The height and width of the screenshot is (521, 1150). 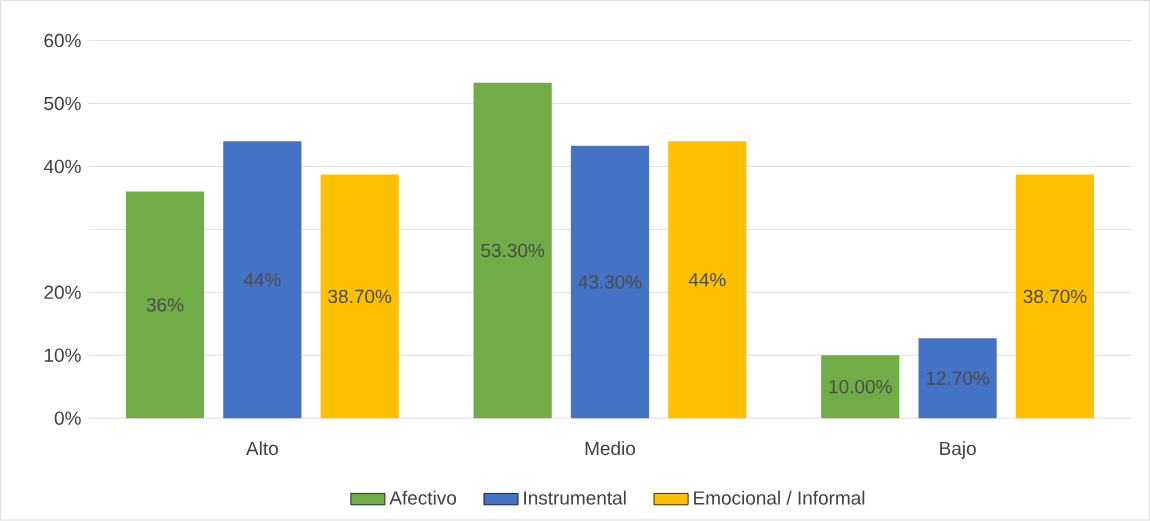 What do you see at coordinates (67, 418) in the screenshot?
I see `y-tick-label: 0%` at bounding box center [67, 418].